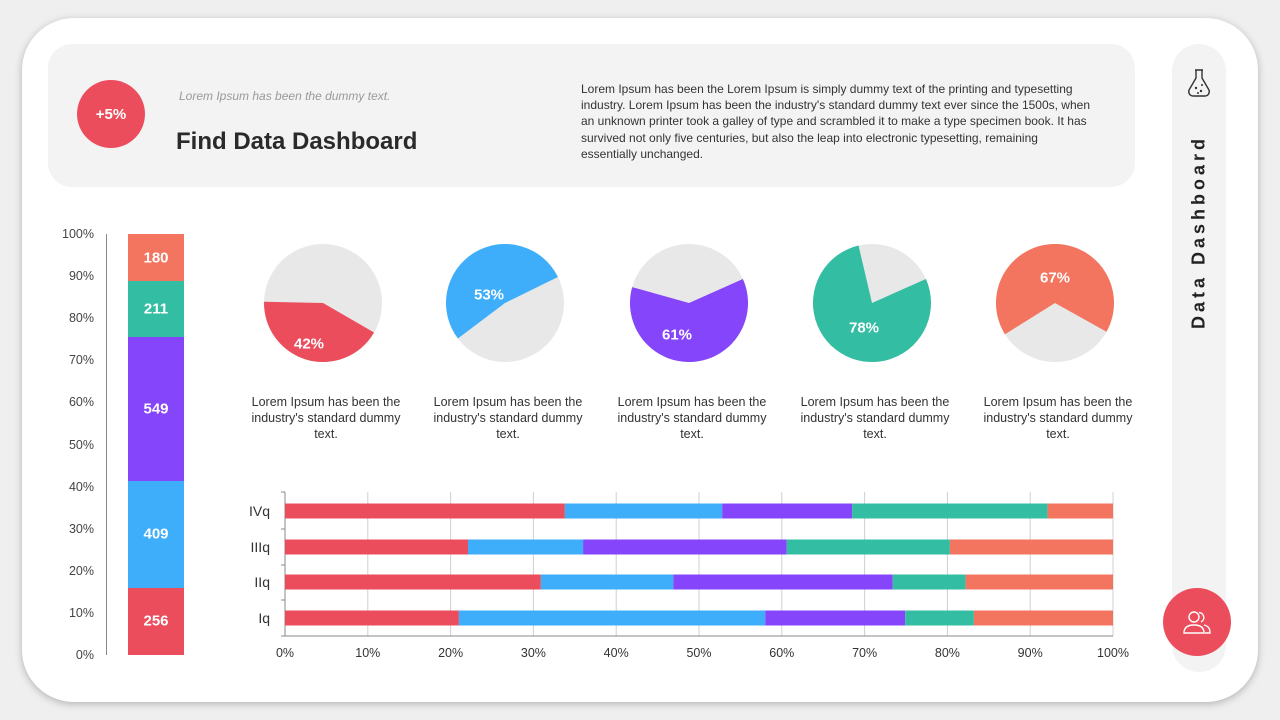 This screenshot has height=720, width=1280. What do you see at coordinates (81, 444) in the screenshot?
I see `y-tick-label: 50%` at bounding box center [81, 444].